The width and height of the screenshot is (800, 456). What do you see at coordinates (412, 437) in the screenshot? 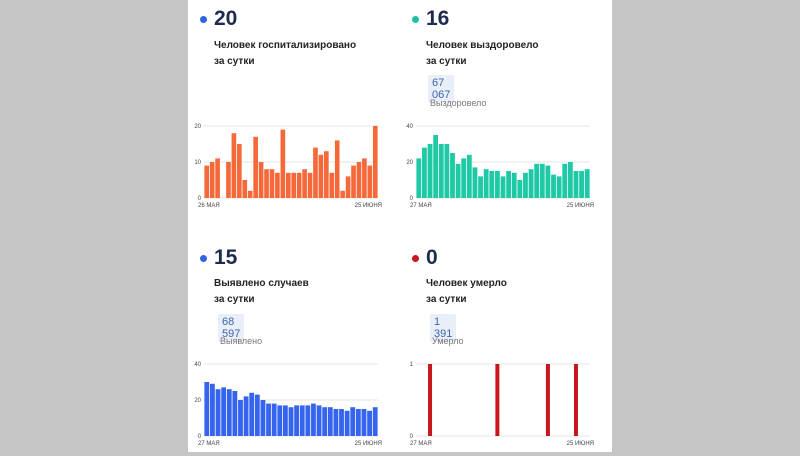
I see `y-tick-label: 0` at bounding box center [412, 437].